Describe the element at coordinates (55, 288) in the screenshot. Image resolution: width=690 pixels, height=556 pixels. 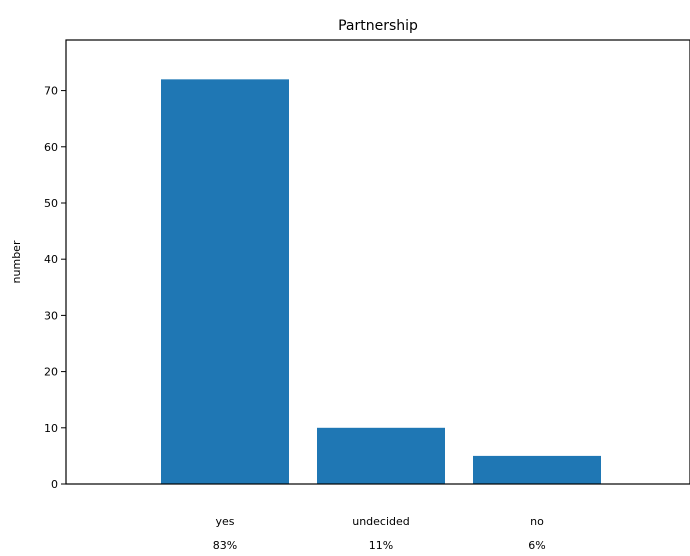
I see `y-axis-ticks: 0 10 20 30 40 50 60 70` at that location.